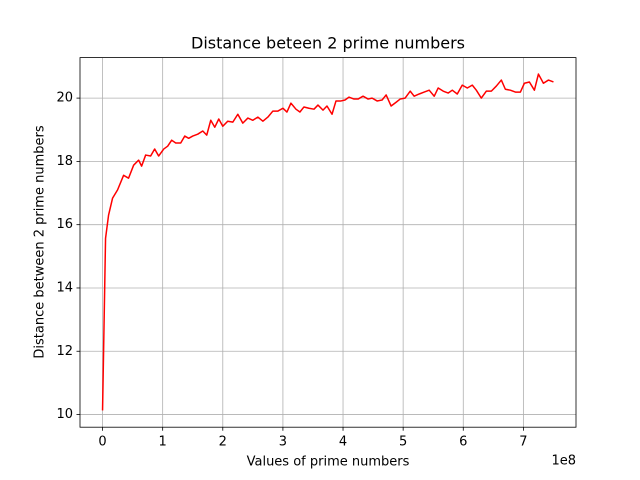  I want to click on x-tick-label: 6, so click(463, 442).